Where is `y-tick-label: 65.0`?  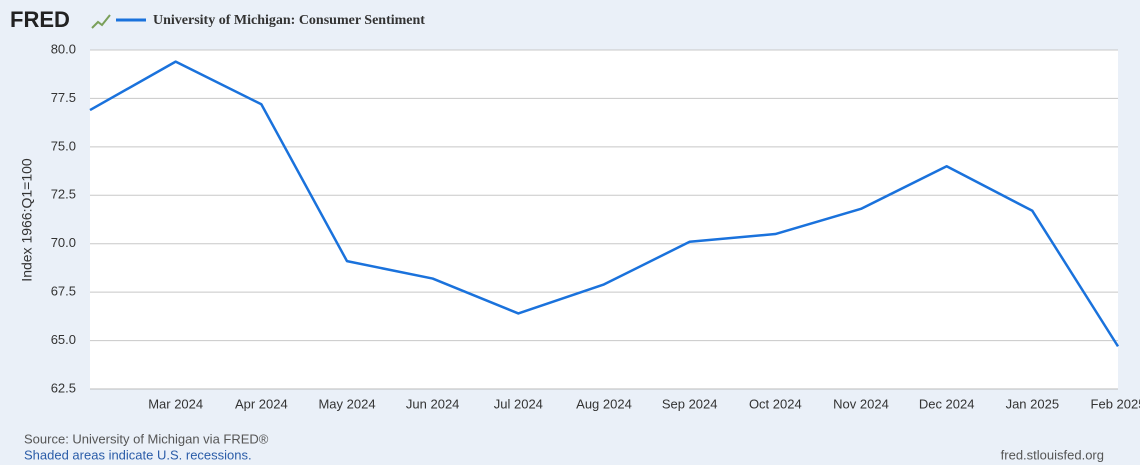
y-tick-label: 65.0 is located at coordinates (63, 339).